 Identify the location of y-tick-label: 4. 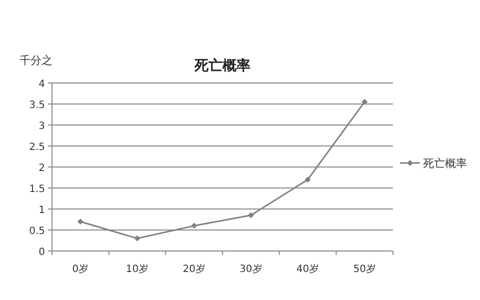
(41, 84).